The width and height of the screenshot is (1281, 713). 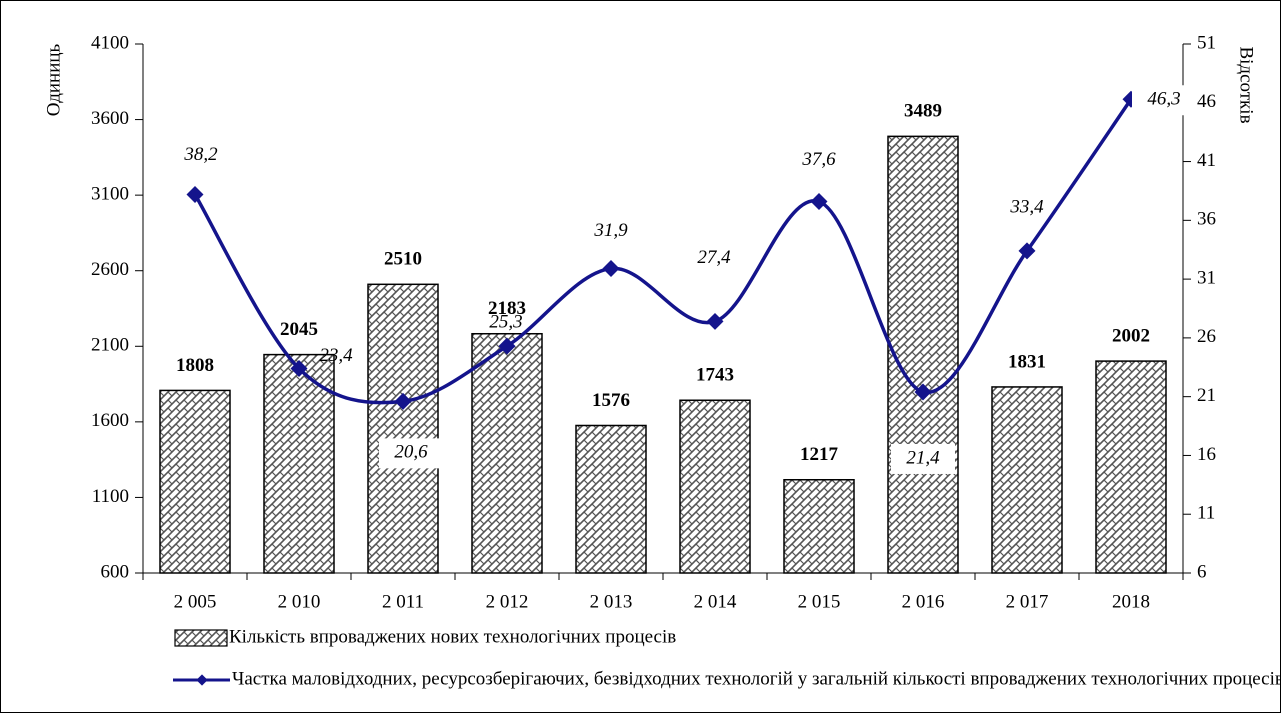 I want to click on y-tick-label: 1600, so click(x=110, y=420).